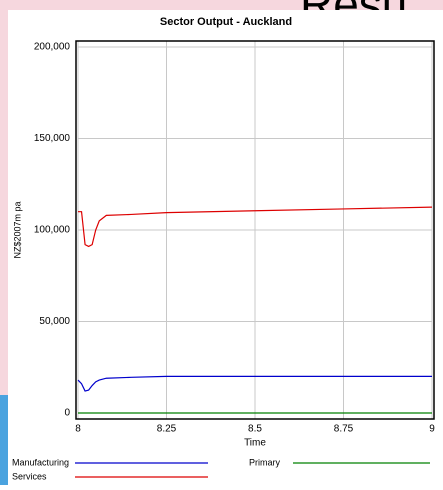 The width and height of the screenshot is (443, 490). What do you see at coordinates (255, 443) in the screenshot?
I see `x-axis-label: Time` at bounding box center [255, 443].